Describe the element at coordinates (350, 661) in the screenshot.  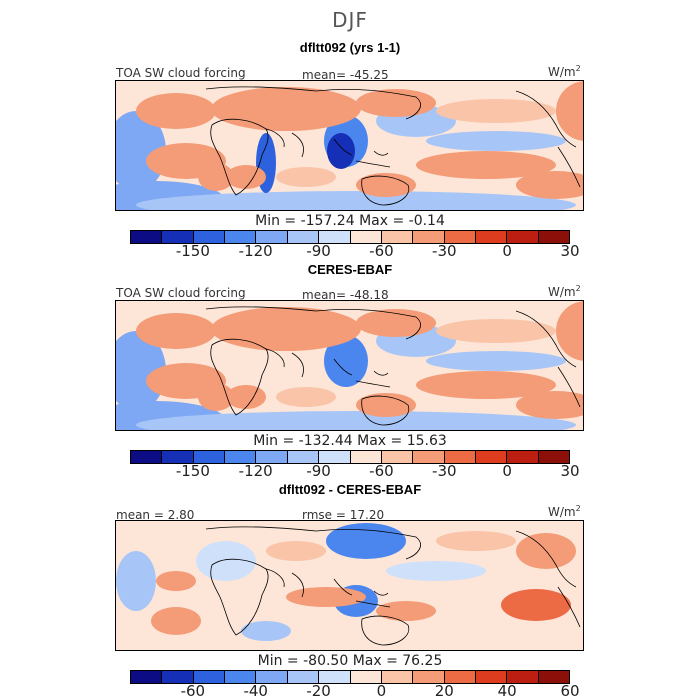
I see `panel-3-minmax: Min = -80.50 Max = 76.25` at that location.